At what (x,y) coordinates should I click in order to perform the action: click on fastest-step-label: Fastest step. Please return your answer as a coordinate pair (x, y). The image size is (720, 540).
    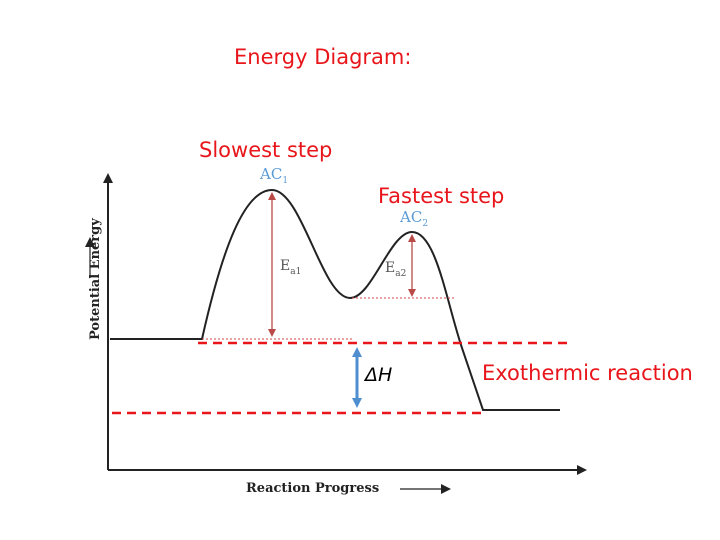
    Looking at the image, I should click on (441, 196).